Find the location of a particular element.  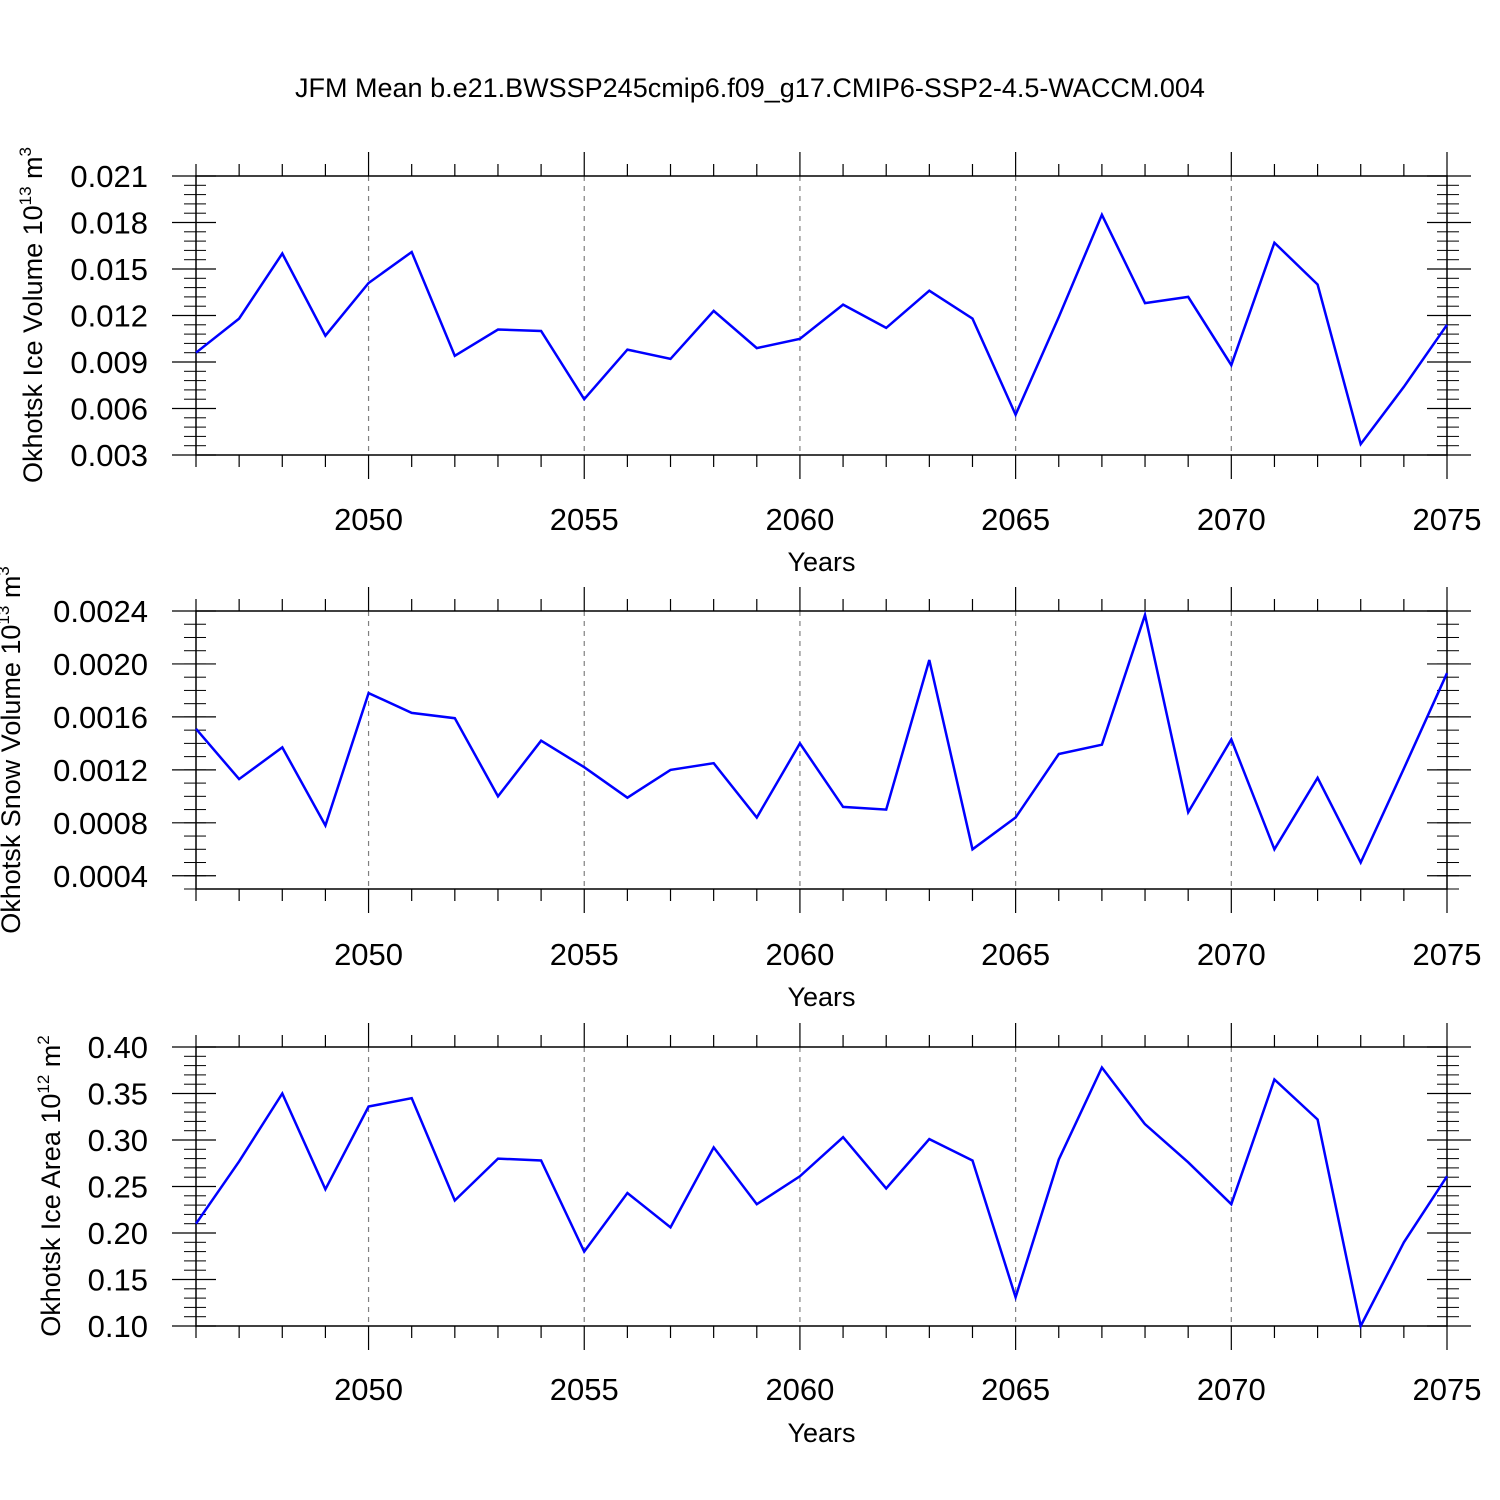

y-tick-label: 0.0008 is located at coordinates (100, 823).